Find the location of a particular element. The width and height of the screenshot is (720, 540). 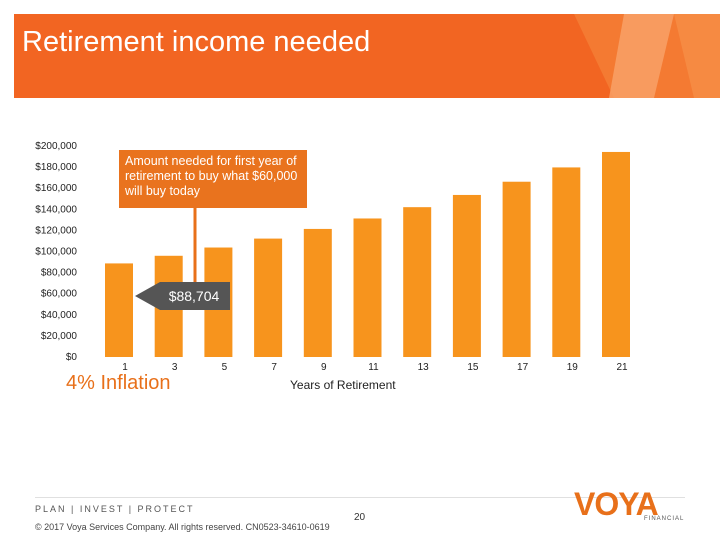

y-tick-label: $100,000 is located at coordinates (56, 252).